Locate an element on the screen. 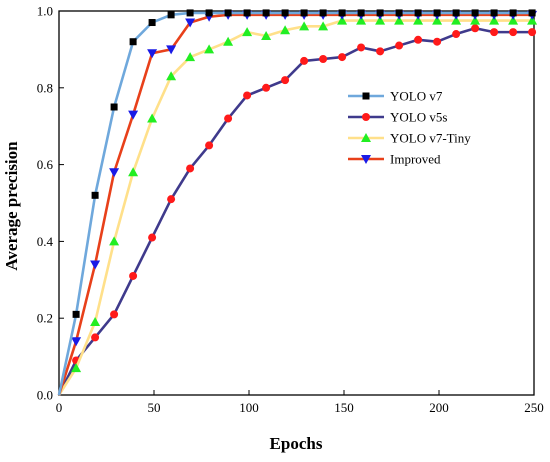 The width and height of the screenshot is (550, 462). legend-label-yolo-v7: YOLO v7 is located at coordinates (416, 96).